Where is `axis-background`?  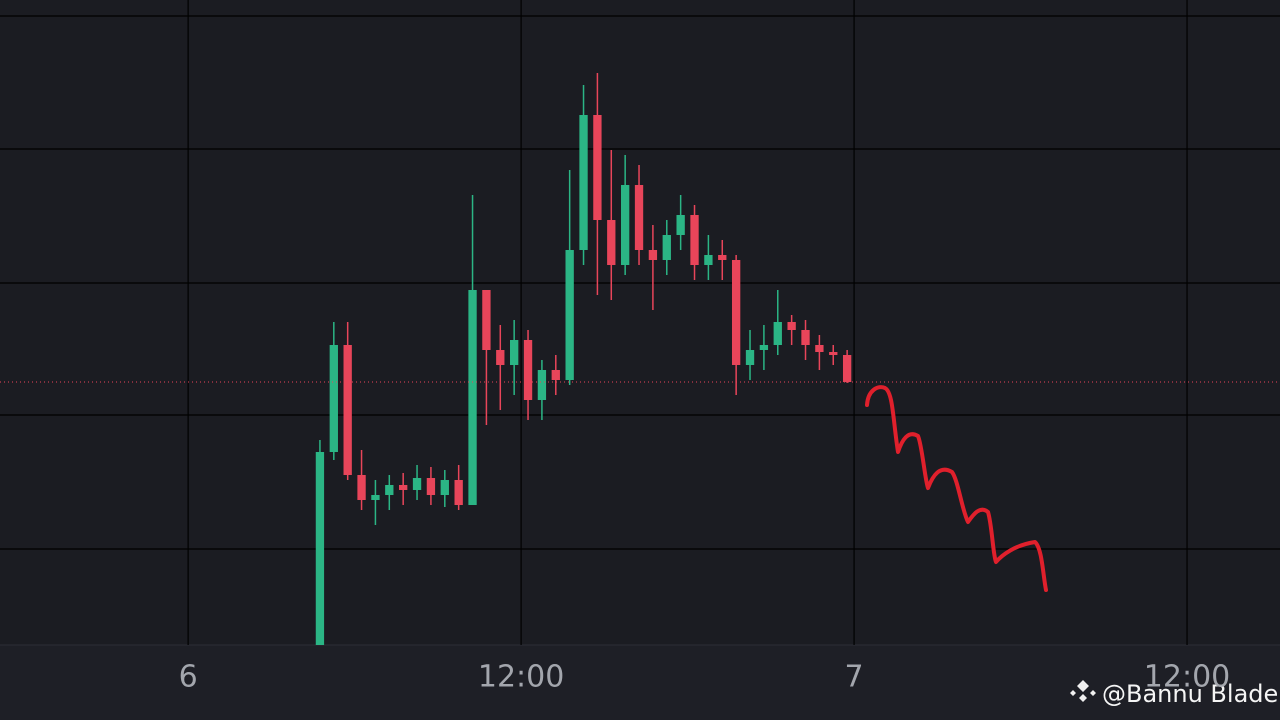
axis-background is located at coordinates (640, 682).